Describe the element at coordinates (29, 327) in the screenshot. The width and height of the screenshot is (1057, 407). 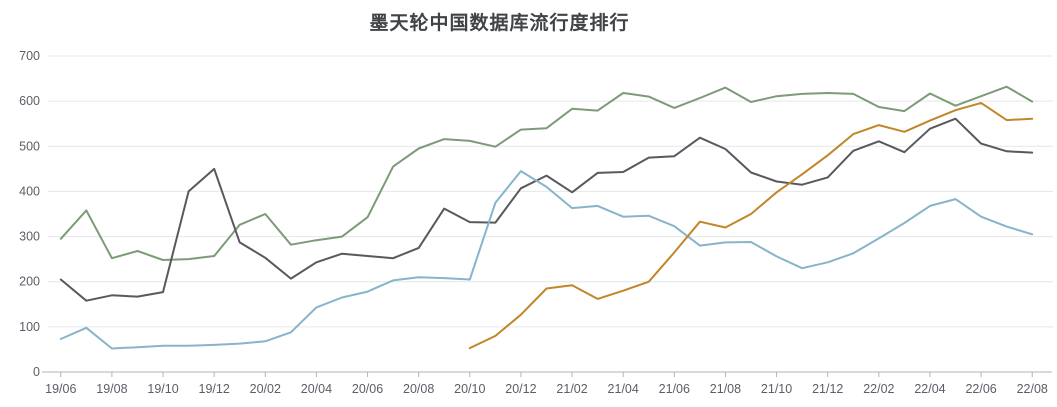
I see `y-axis-label-100: 100` at that location.